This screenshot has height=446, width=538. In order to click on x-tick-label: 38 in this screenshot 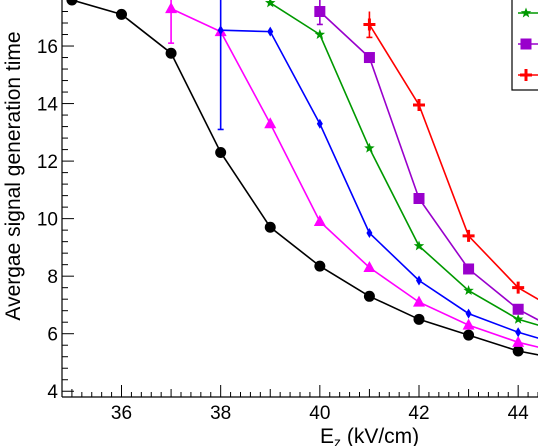, I will do `click(220, 413)`.